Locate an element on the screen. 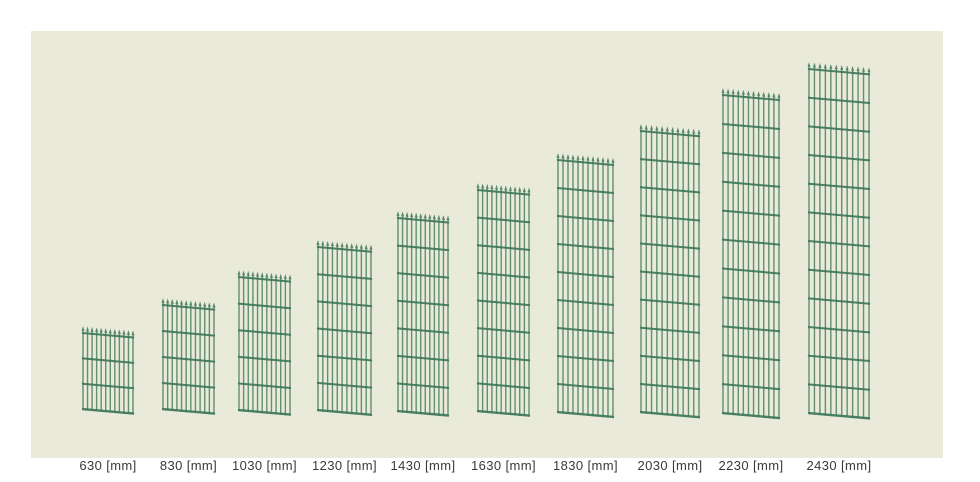 Image resolution: width=980 pixels, height=482 pixels. fence-panel-height-label: 1630 [mm] is located at coordinates (503, 465).